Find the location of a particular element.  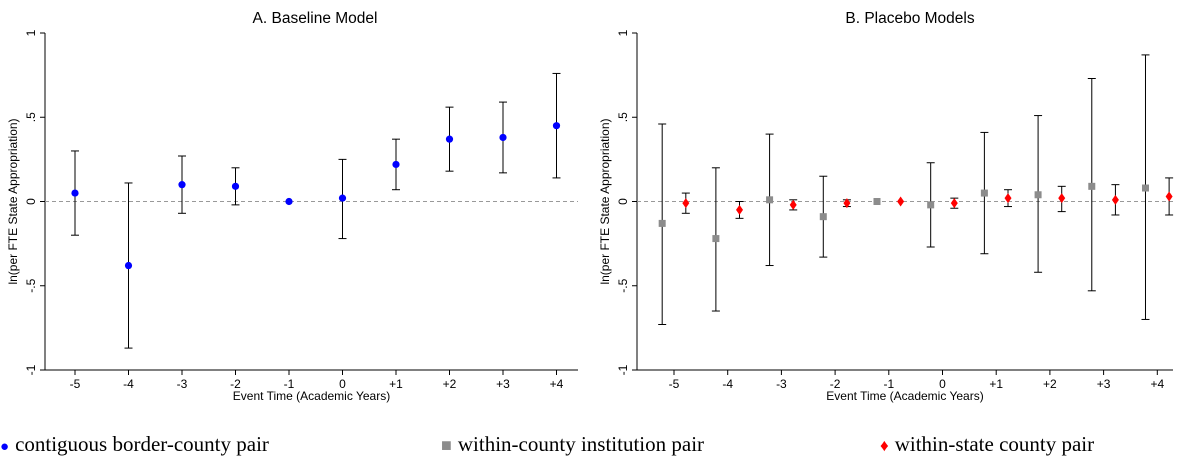

legend-label-within-state: within-state county pair is located at coordinates (994, 444).